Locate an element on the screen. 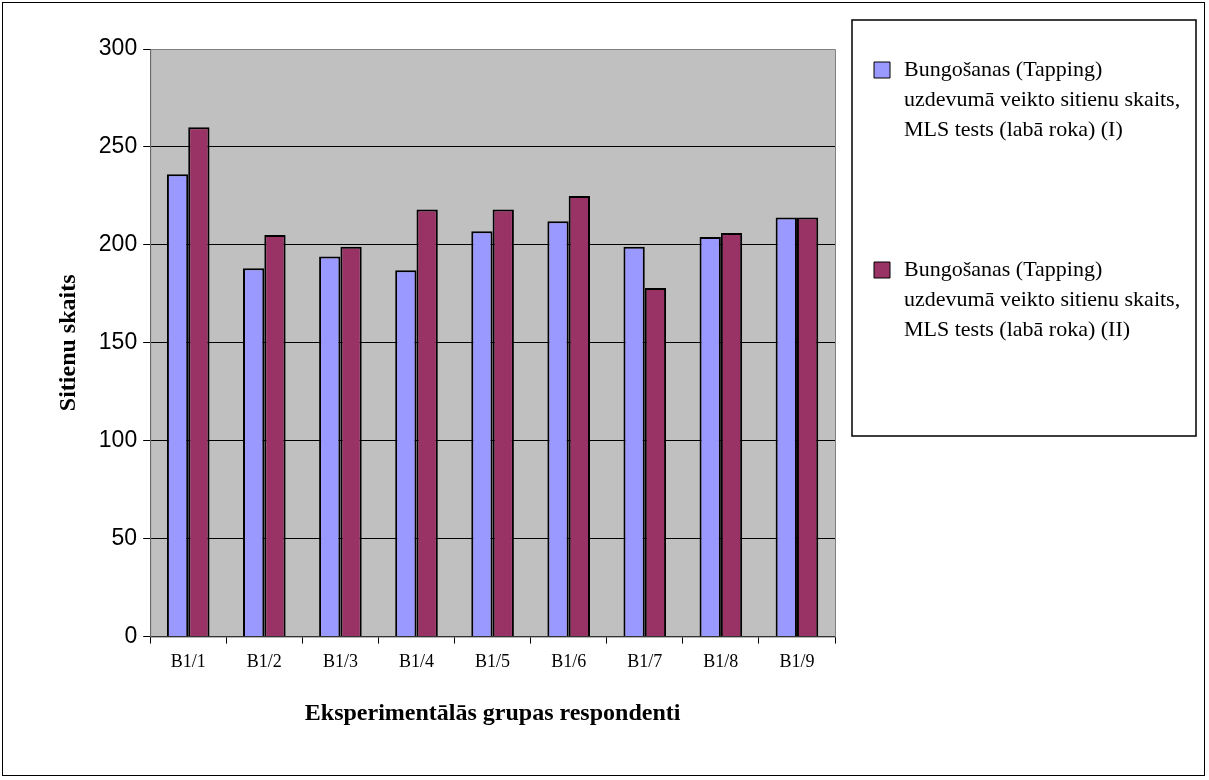  x-axis-title: Eksperimentālās grupas respondenti is located at coordinates (492, 711).